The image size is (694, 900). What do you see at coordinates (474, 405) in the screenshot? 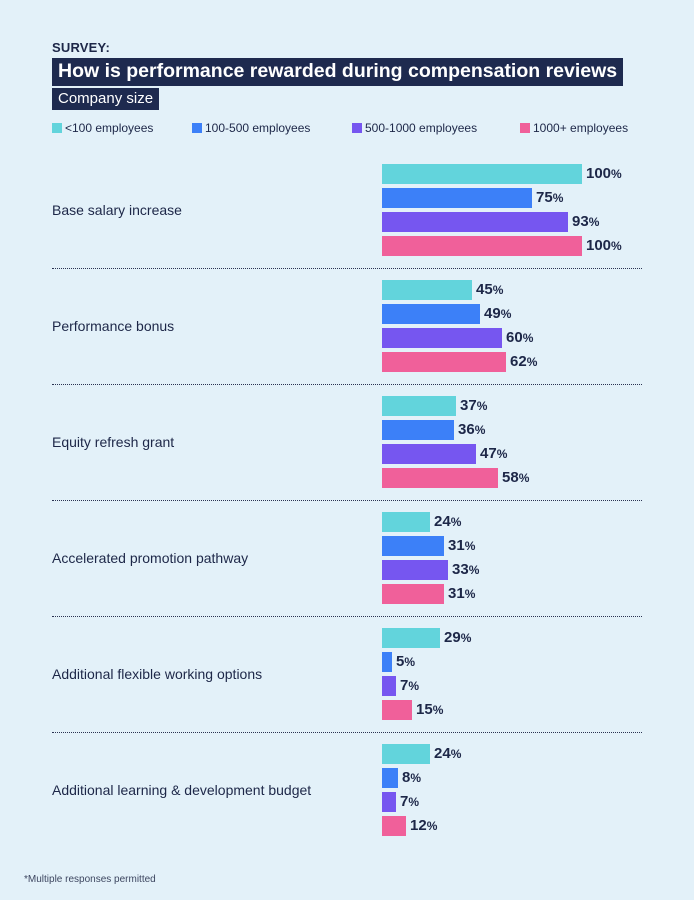
I see `bar-value-label: 37%` at bounding box center [474, 405].